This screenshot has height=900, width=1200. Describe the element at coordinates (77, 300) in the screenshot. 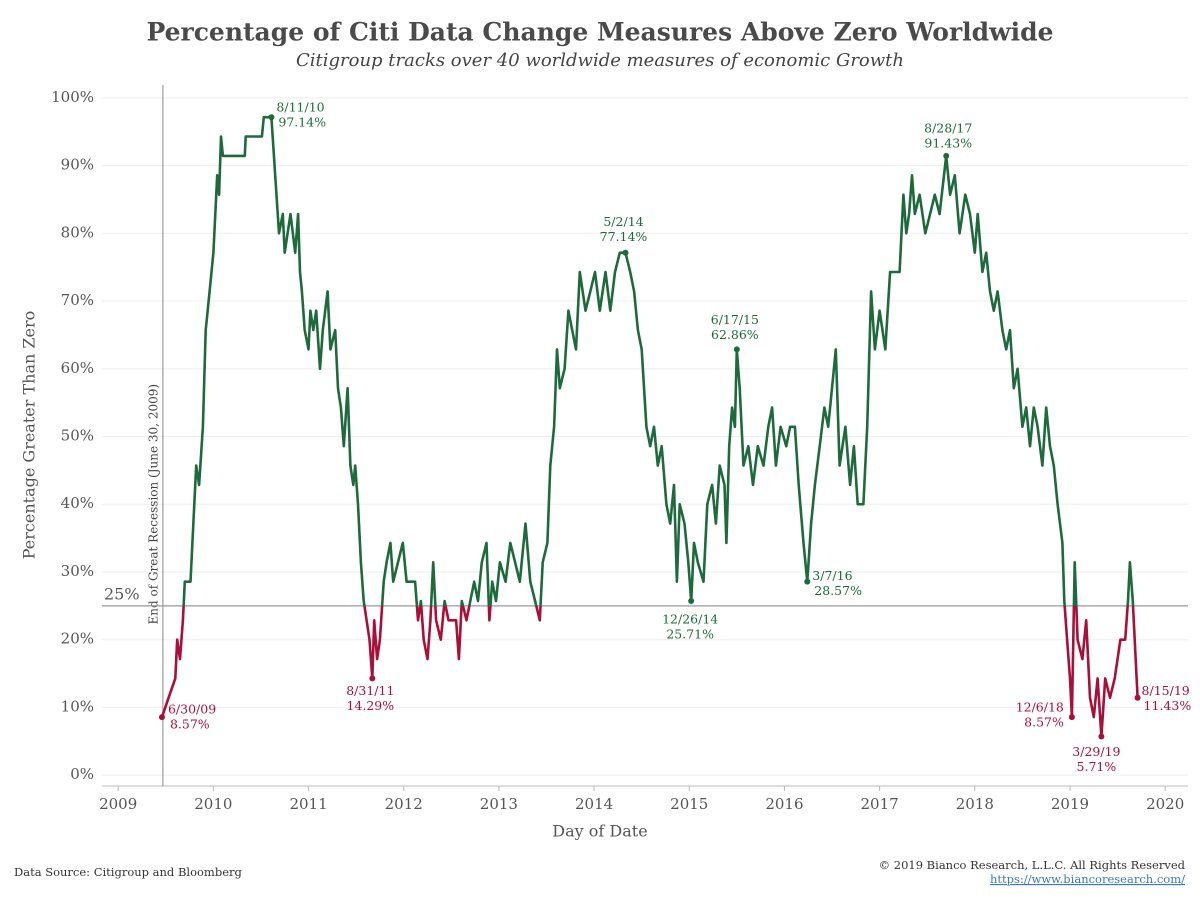

I see `y-tick-label: 70%` at that location.